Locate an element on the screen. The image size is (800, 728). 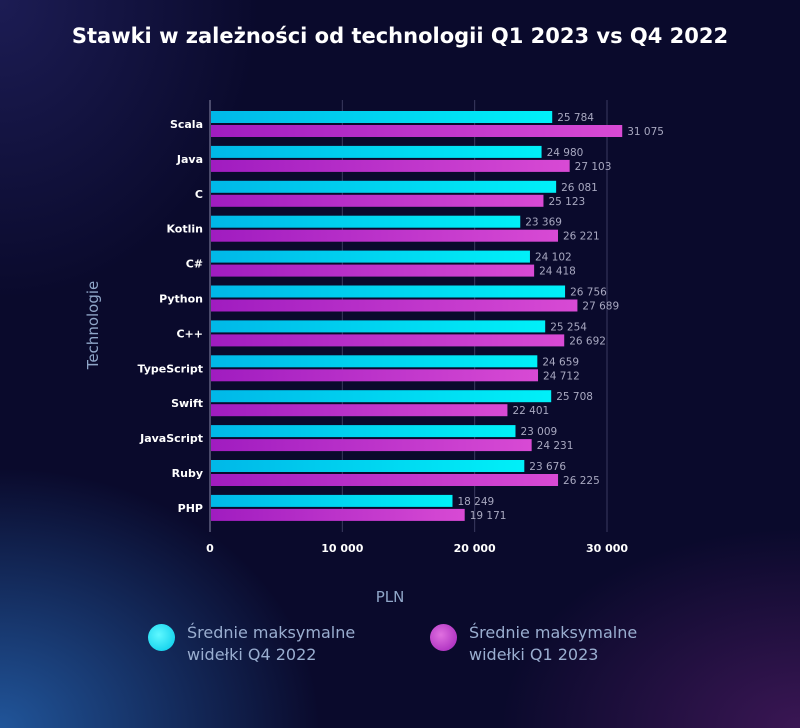
data-label: 25 123 is located at coordinates (566, 202).